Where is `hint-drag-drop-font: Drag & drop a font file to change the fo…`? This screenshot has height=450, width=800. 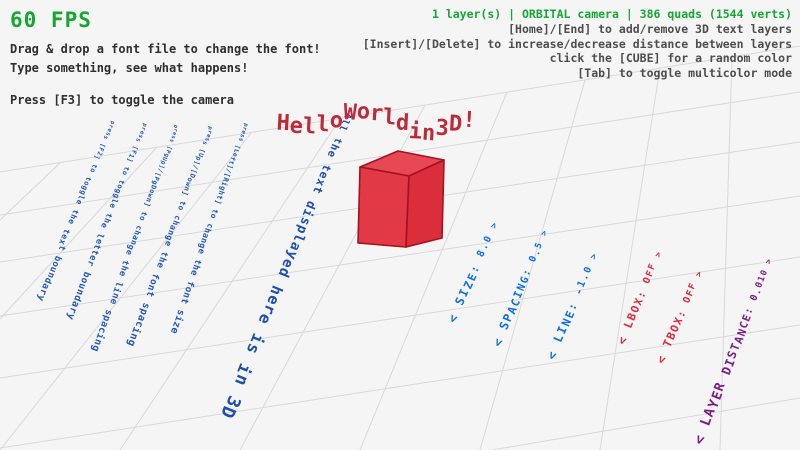 hint-drag-drop-font: Drag & drop a font file to change the fo… is located at coordinates (165, 49).